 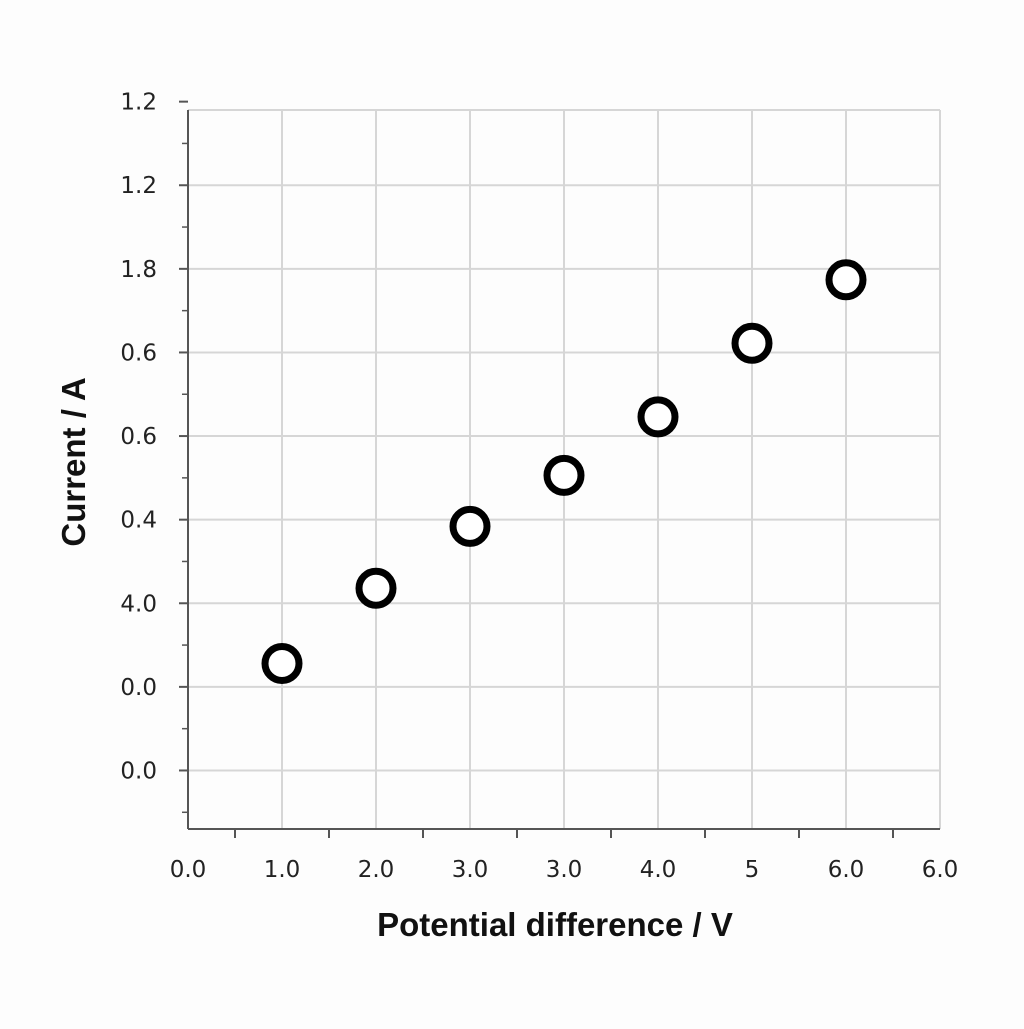 I want to click on y-tick-label: 0.4, so click(x=138, y=521).